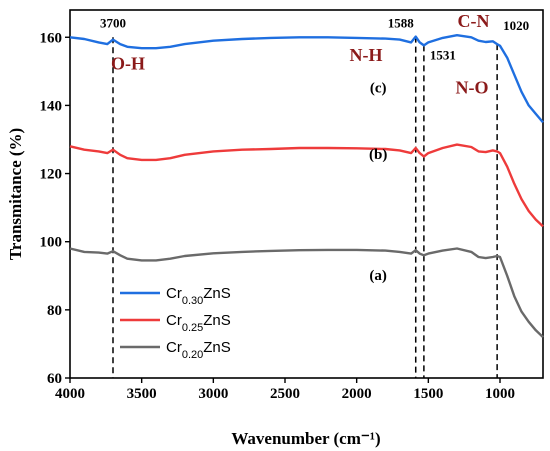 This screenshot has width=550, height=451. I want to click on group-label-c-n: C-N, so click(473, 21).